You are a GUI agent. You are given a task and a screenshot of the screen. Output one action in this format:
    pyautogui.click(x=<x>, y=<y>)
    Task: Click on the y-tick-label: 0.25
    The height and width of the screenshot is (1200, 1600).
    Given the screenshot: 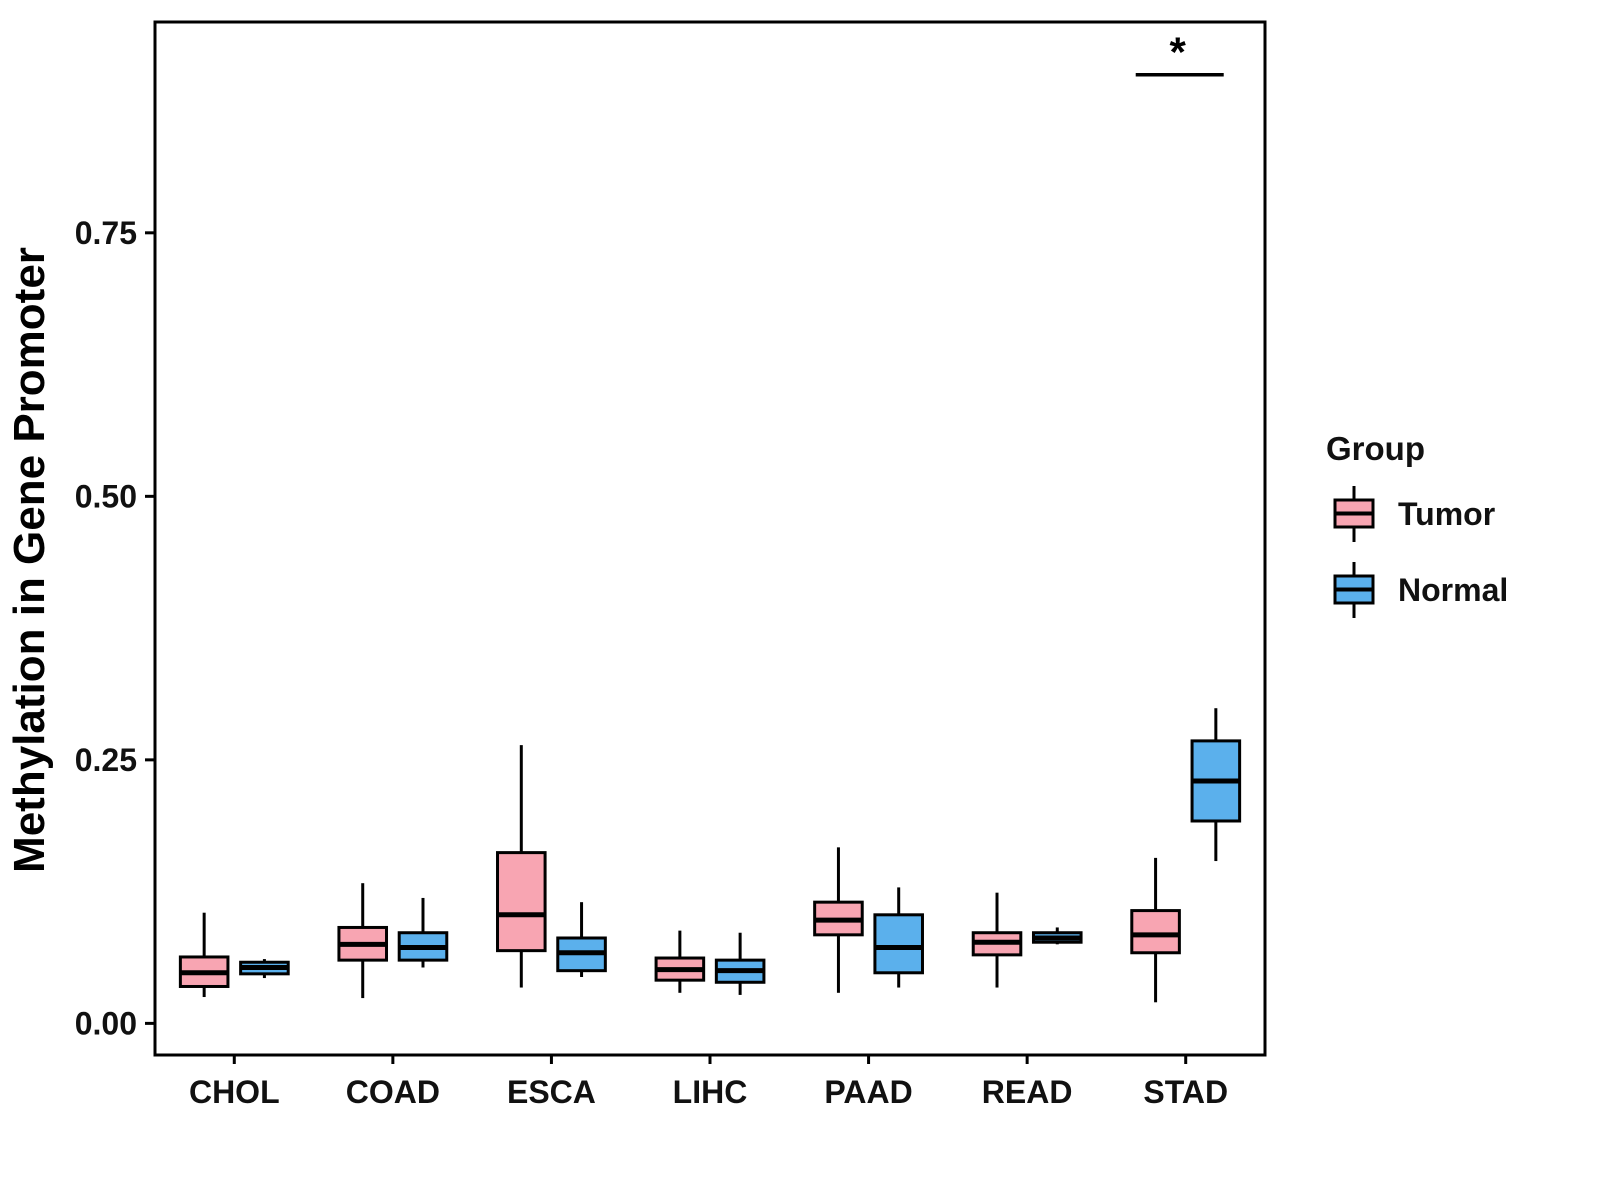 What is the action you would take?
    pyautogui.click(x=106, y=760)
    